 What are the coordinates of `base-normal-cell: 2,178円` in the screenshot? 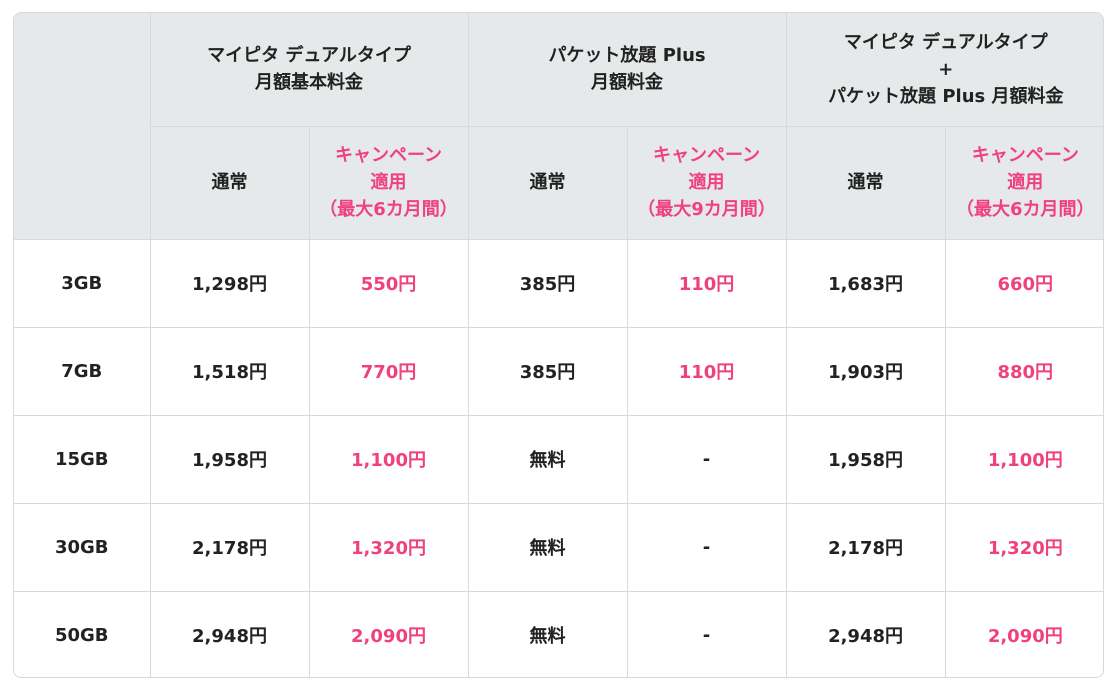 It's located at (229, 547).